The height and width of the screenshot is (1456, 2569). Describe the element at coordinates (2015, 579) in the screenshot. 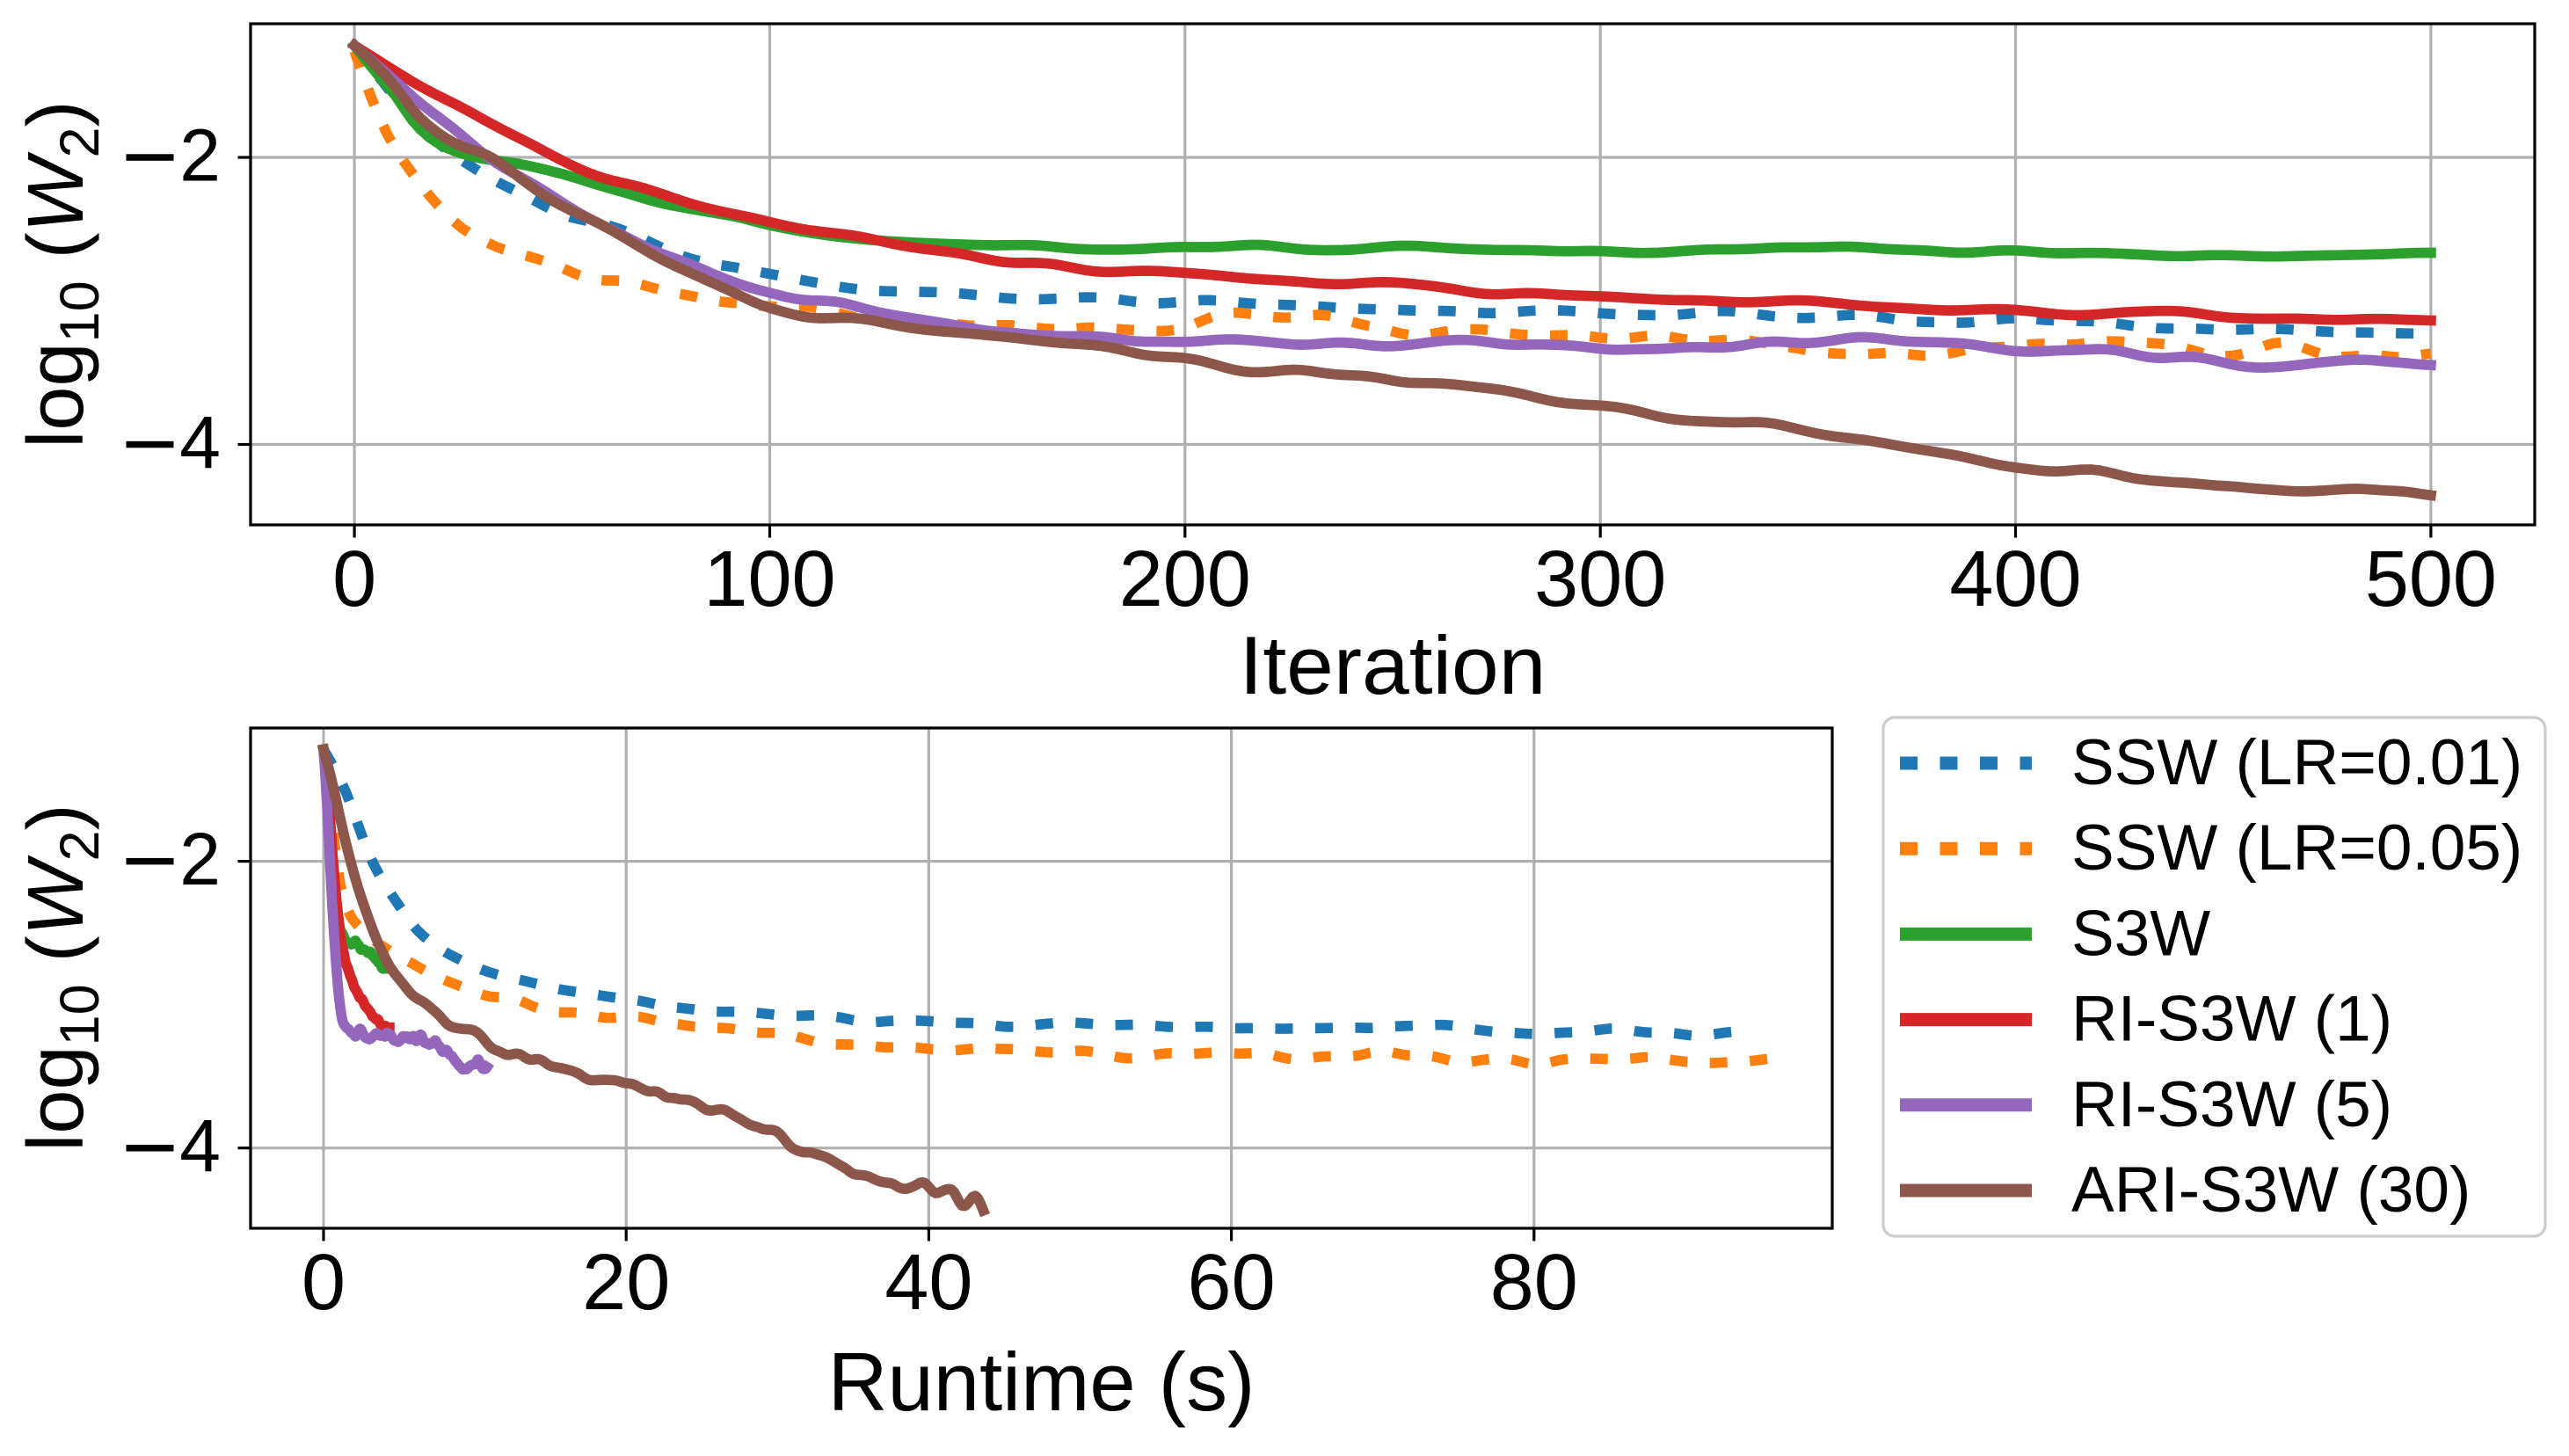

I see `svg-text: 400` at that location.